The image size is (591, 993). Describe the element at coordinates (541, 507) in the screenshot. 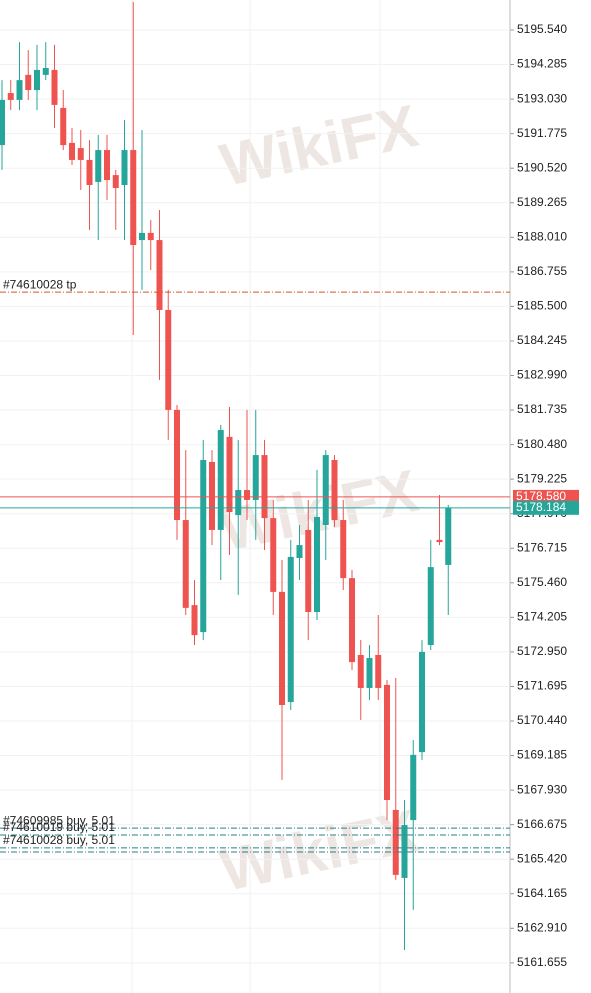

I see `price-tag-label: 5178.184` at that location.